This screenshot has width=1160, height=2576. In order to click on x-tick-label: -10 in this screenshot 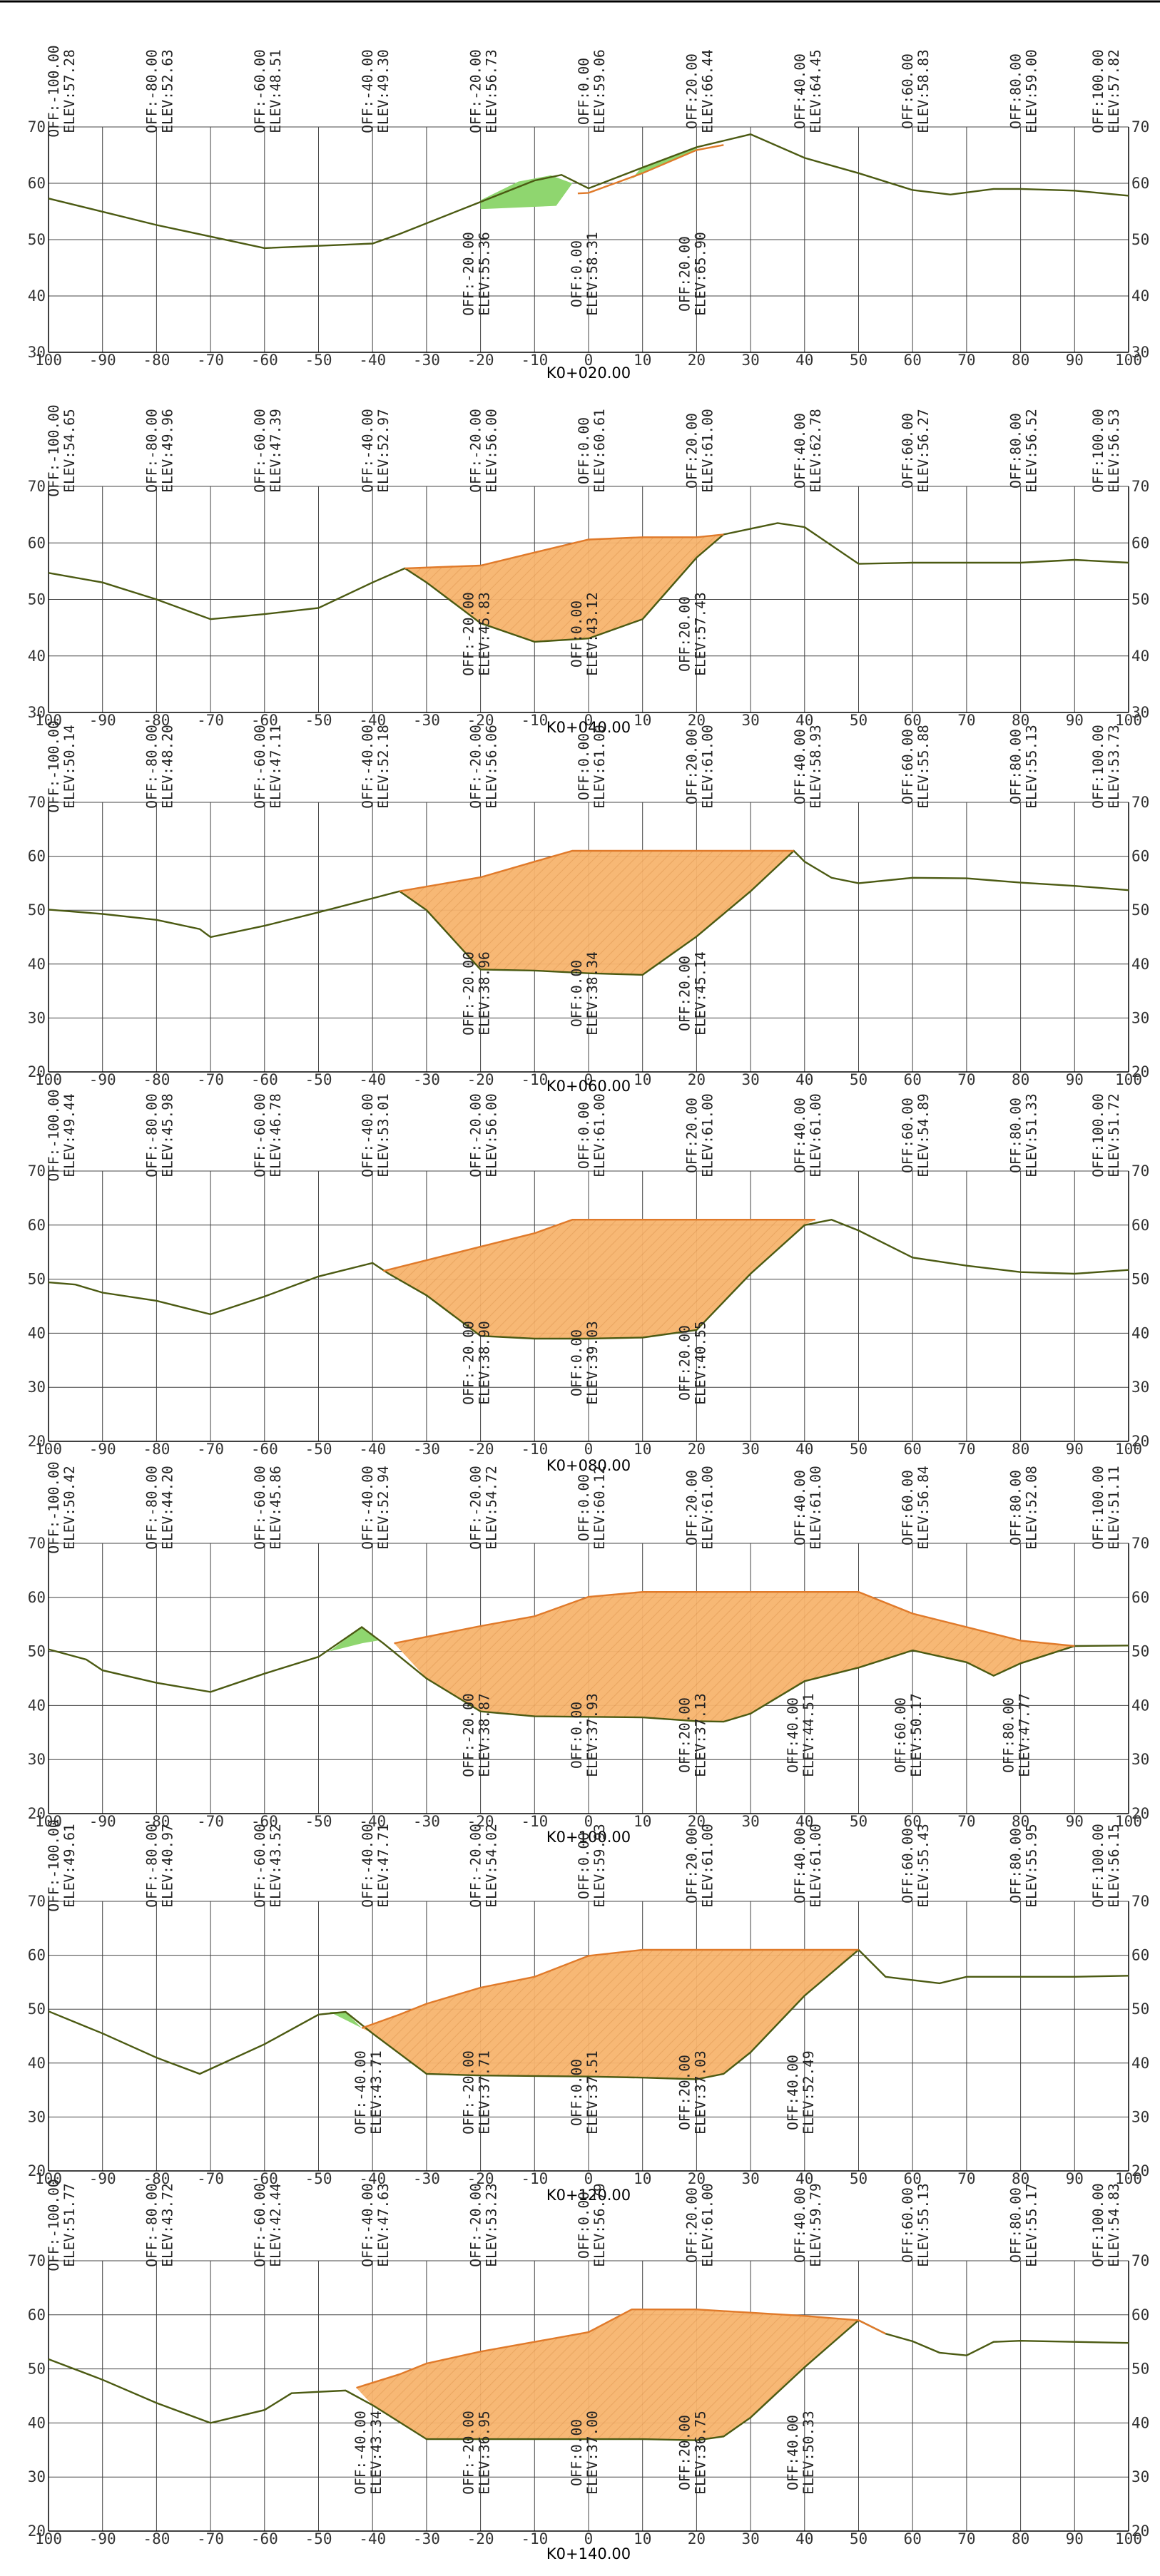, I will do `click(534, 1449)`.